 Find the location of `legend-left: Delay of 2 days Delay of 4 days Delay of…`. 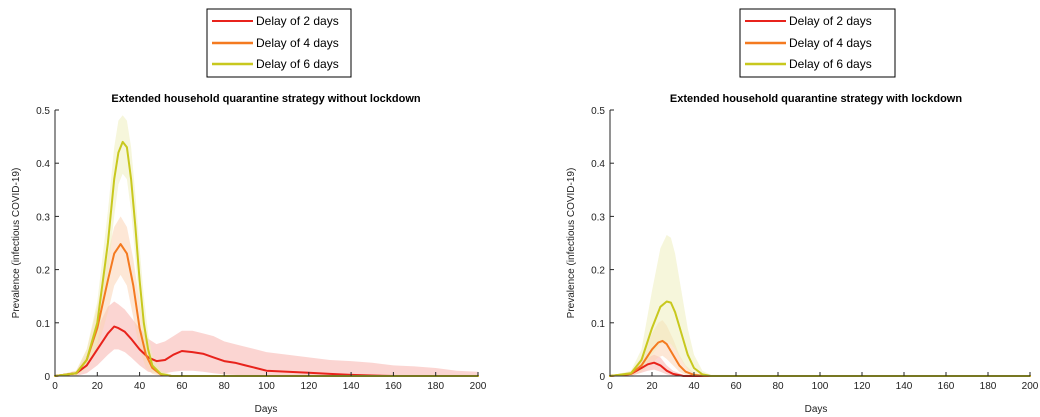

legend-left: Delay of 2 days Delay of 4 days Delay of… is located at coordinates (279, 43).